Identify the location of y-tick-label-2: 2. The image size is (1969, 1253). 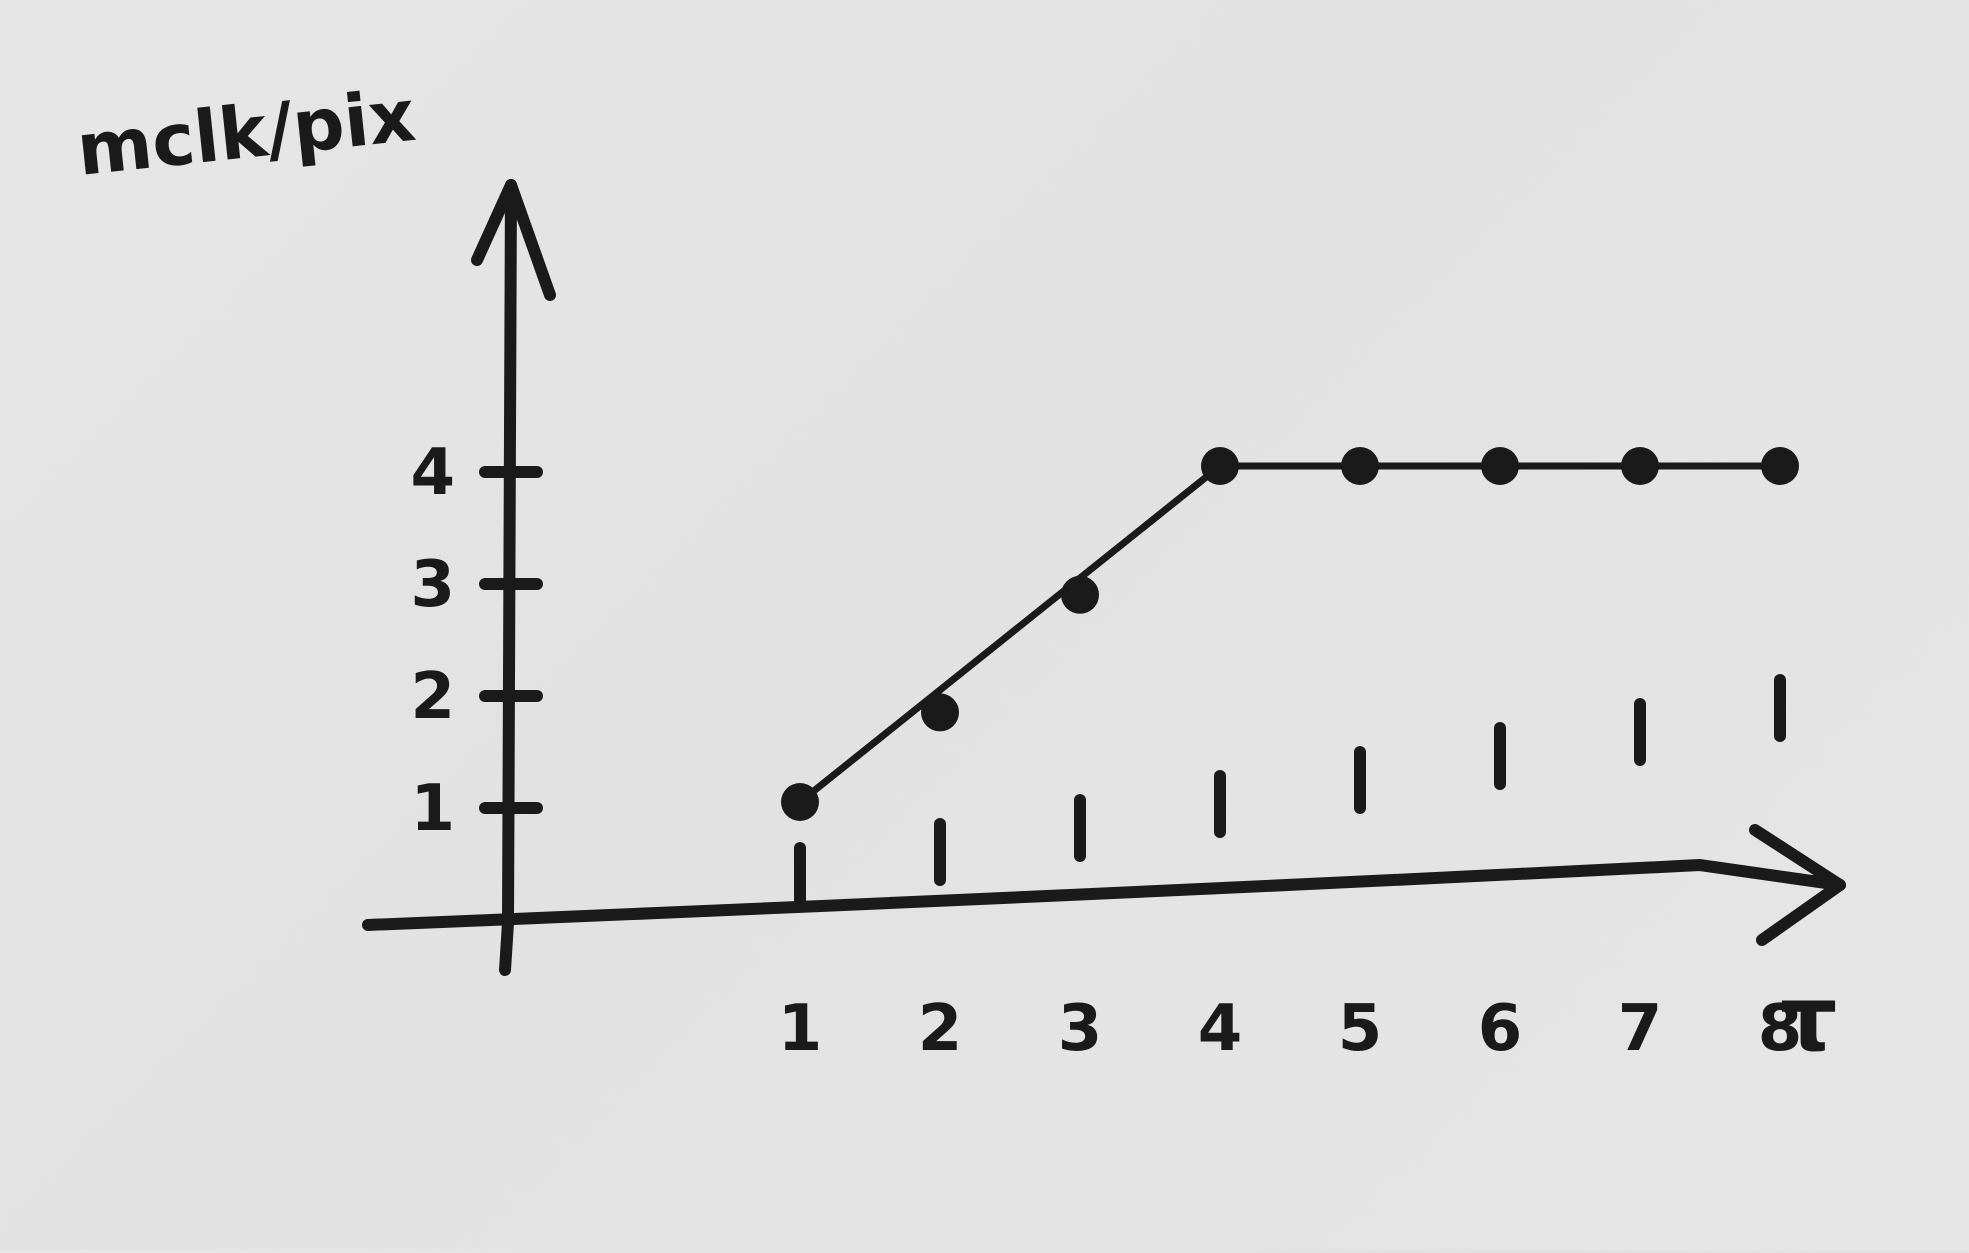
(432, 697).